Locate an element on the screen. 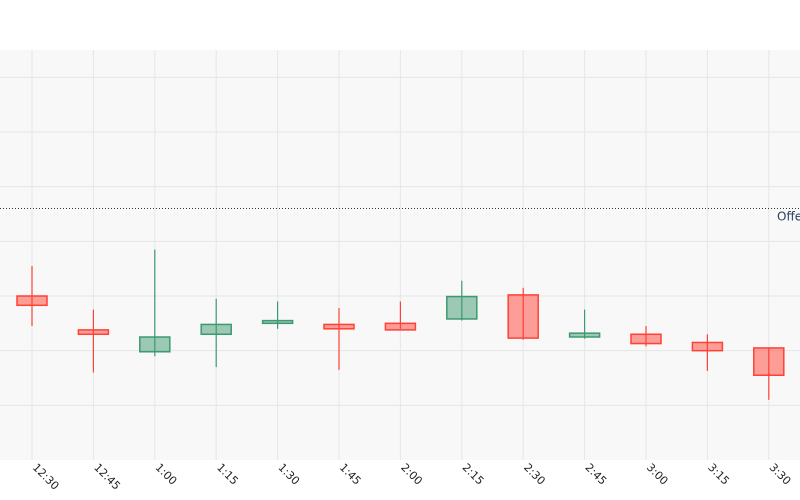 The image size is (800, 500). candle-1:15 is located at coordinates (216, 333).